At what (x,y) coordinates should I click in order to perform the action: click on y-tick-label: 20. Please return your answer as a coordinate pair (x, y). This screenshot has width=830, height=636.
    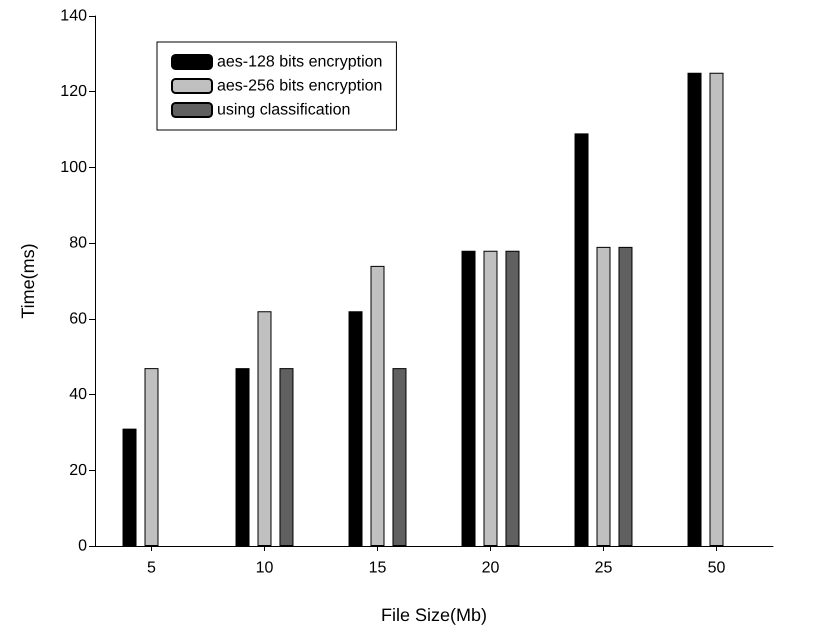
    Looking at the image, I should click on (78, 470).